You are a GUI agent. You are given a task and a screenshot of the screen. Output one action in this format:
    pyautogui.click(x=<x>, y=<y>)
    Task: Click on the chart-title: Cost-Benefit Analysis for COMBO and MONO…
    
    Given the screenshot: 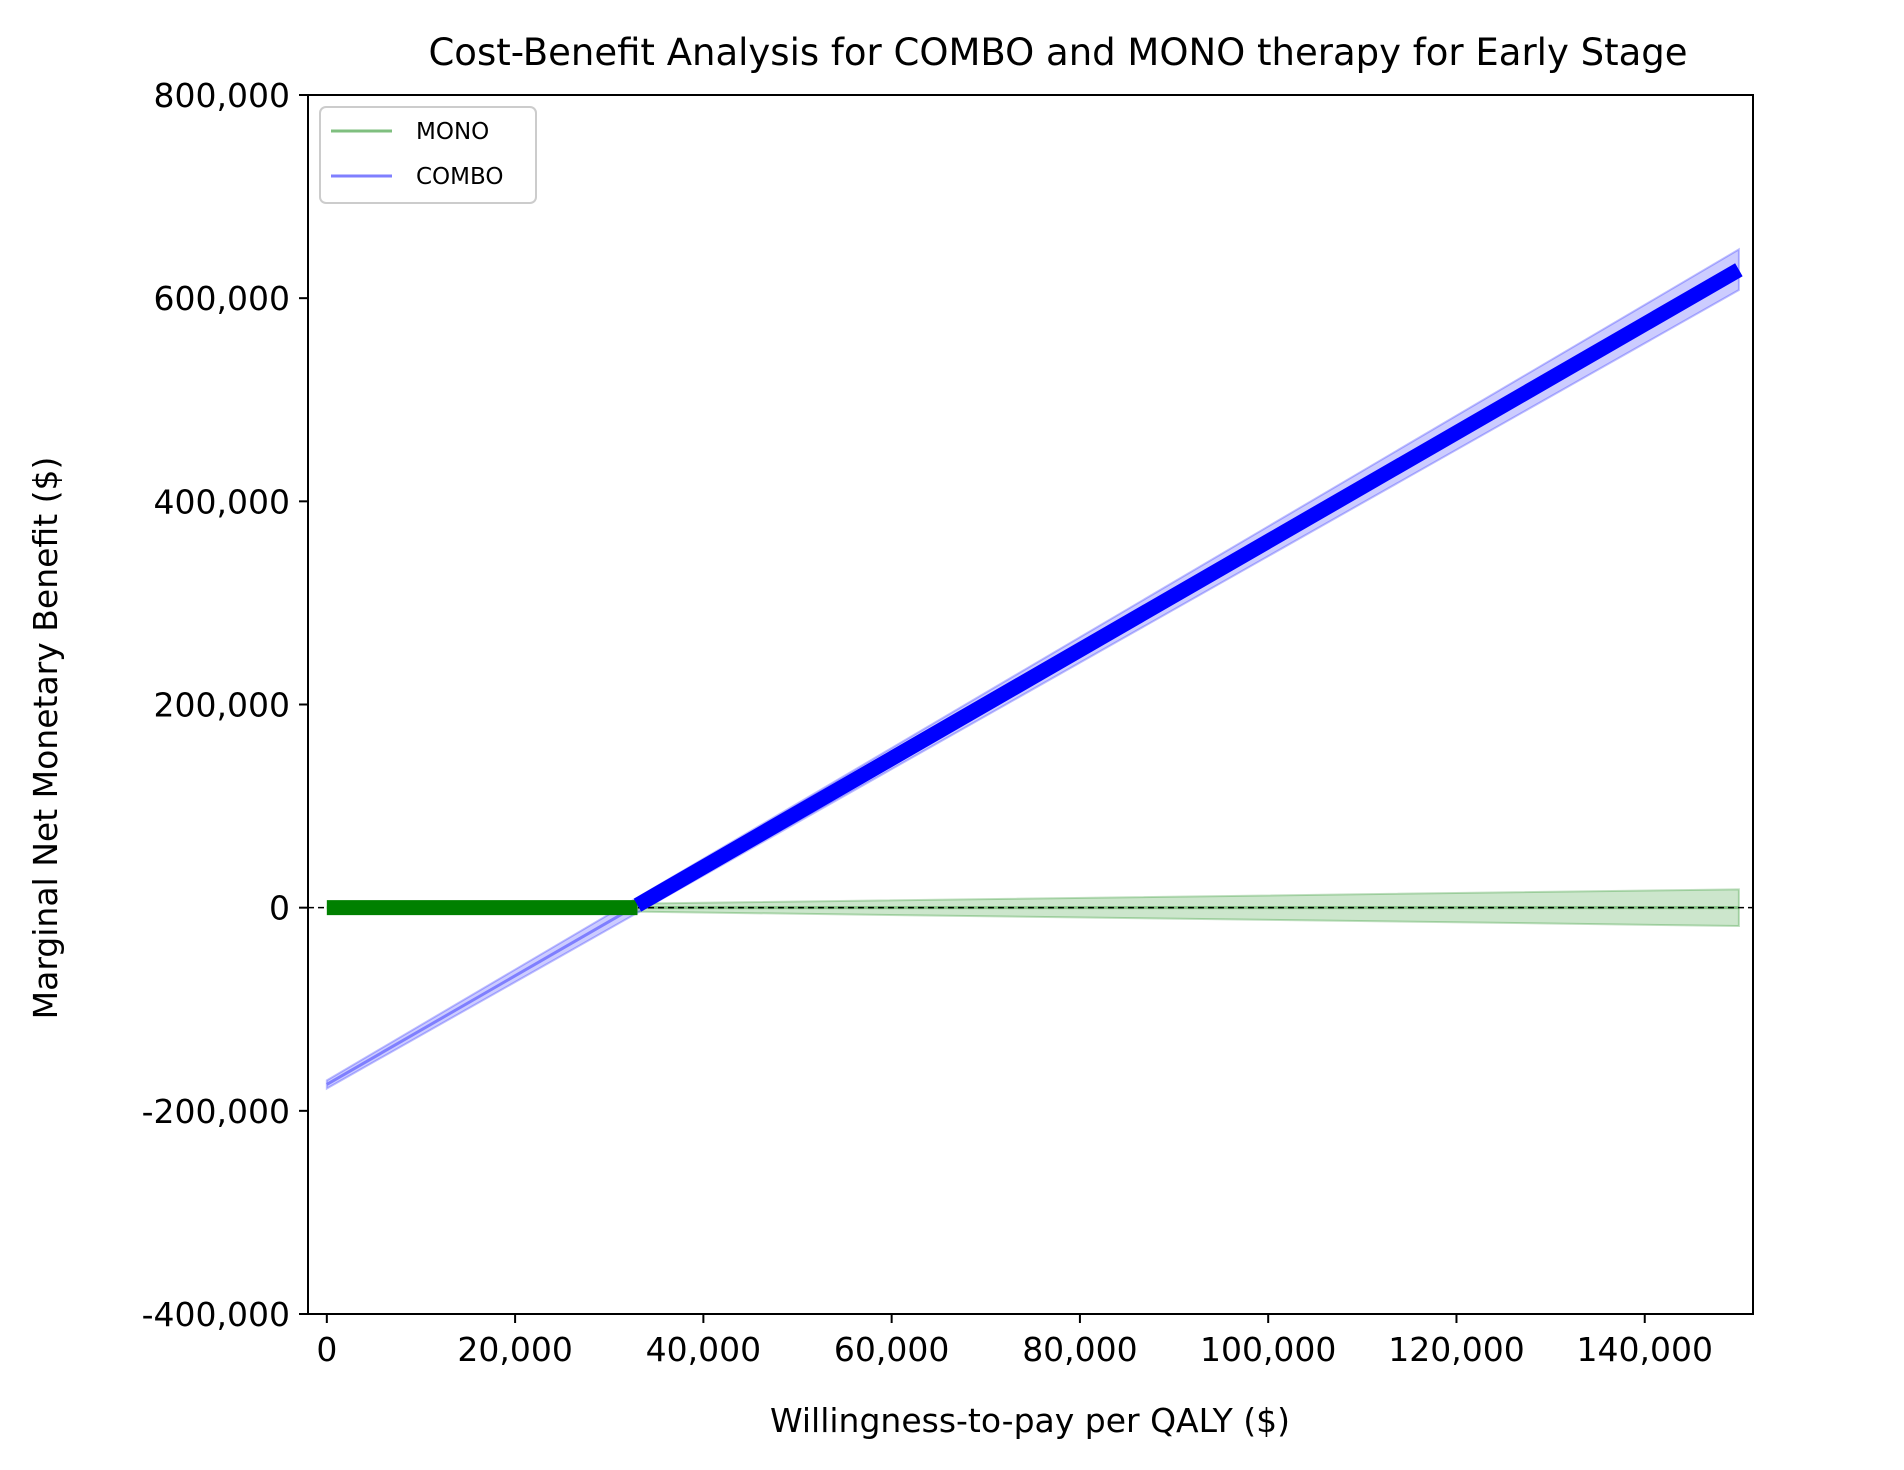 What is the action you would take?
    pyautogui.click(x=1057, y=52)
    